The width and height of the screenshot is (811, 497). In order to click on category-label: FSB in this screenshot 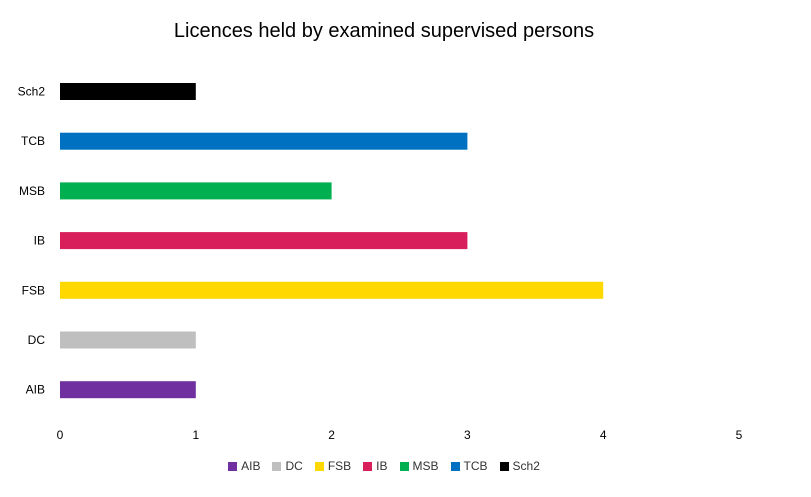, I will do `click(33, 290)`.